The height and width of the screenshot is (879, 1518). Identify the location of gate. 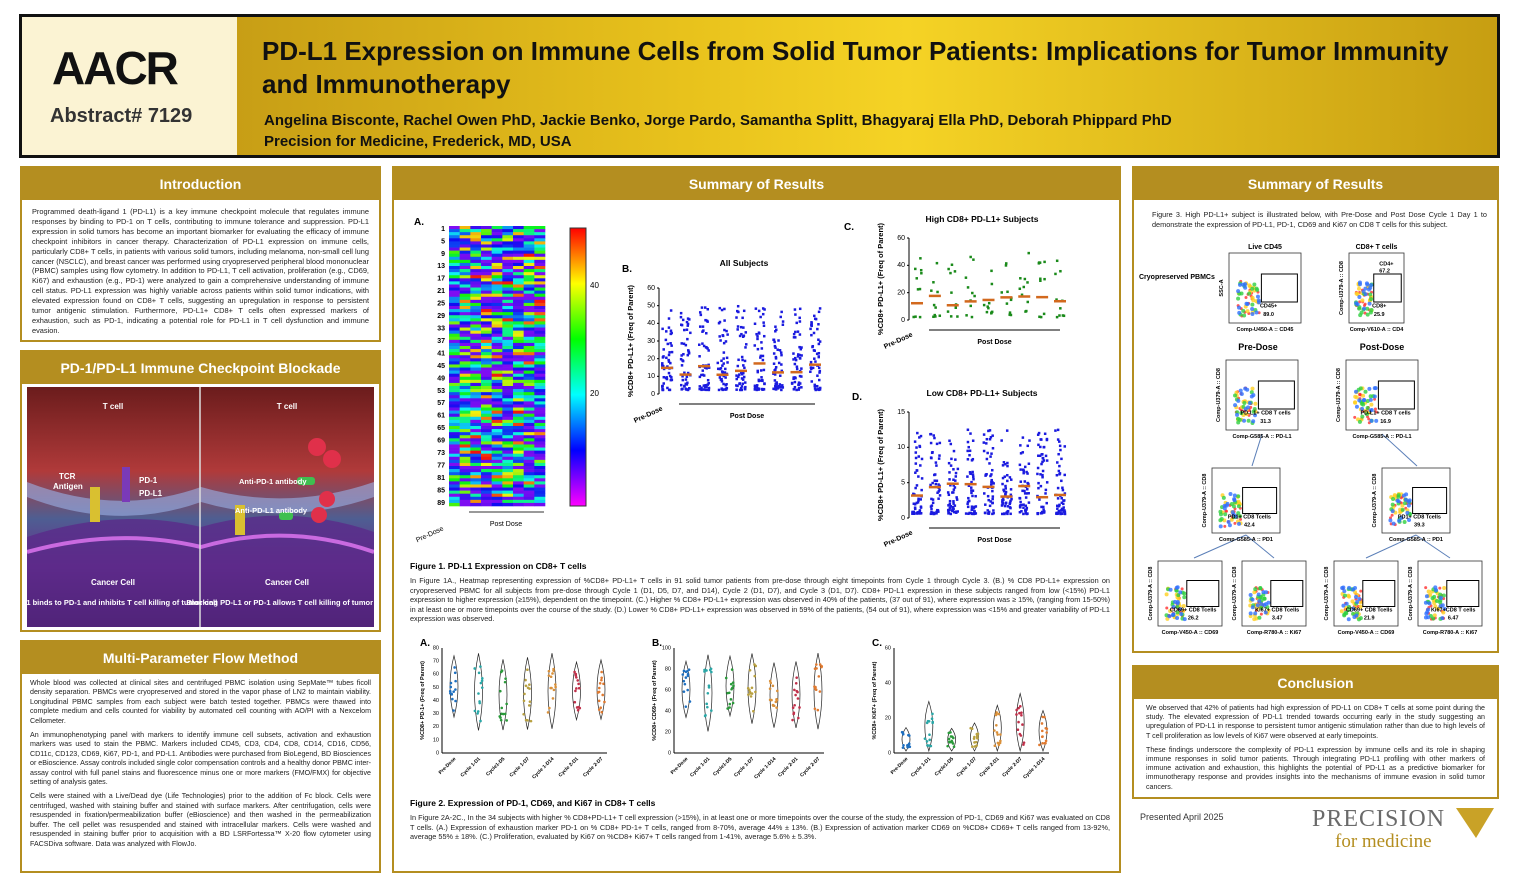
(1463, 593).